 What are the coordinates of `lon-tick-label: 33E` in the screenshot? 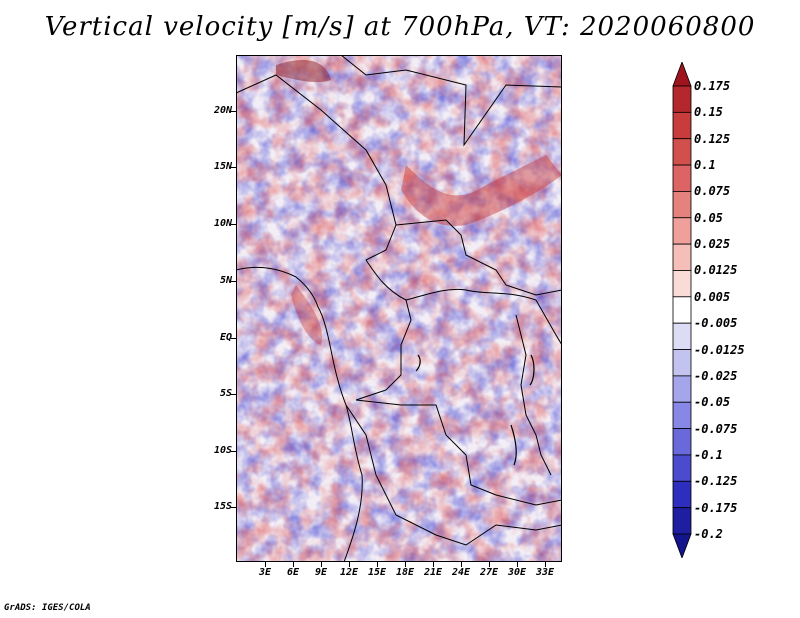 It's located at (545, 572).